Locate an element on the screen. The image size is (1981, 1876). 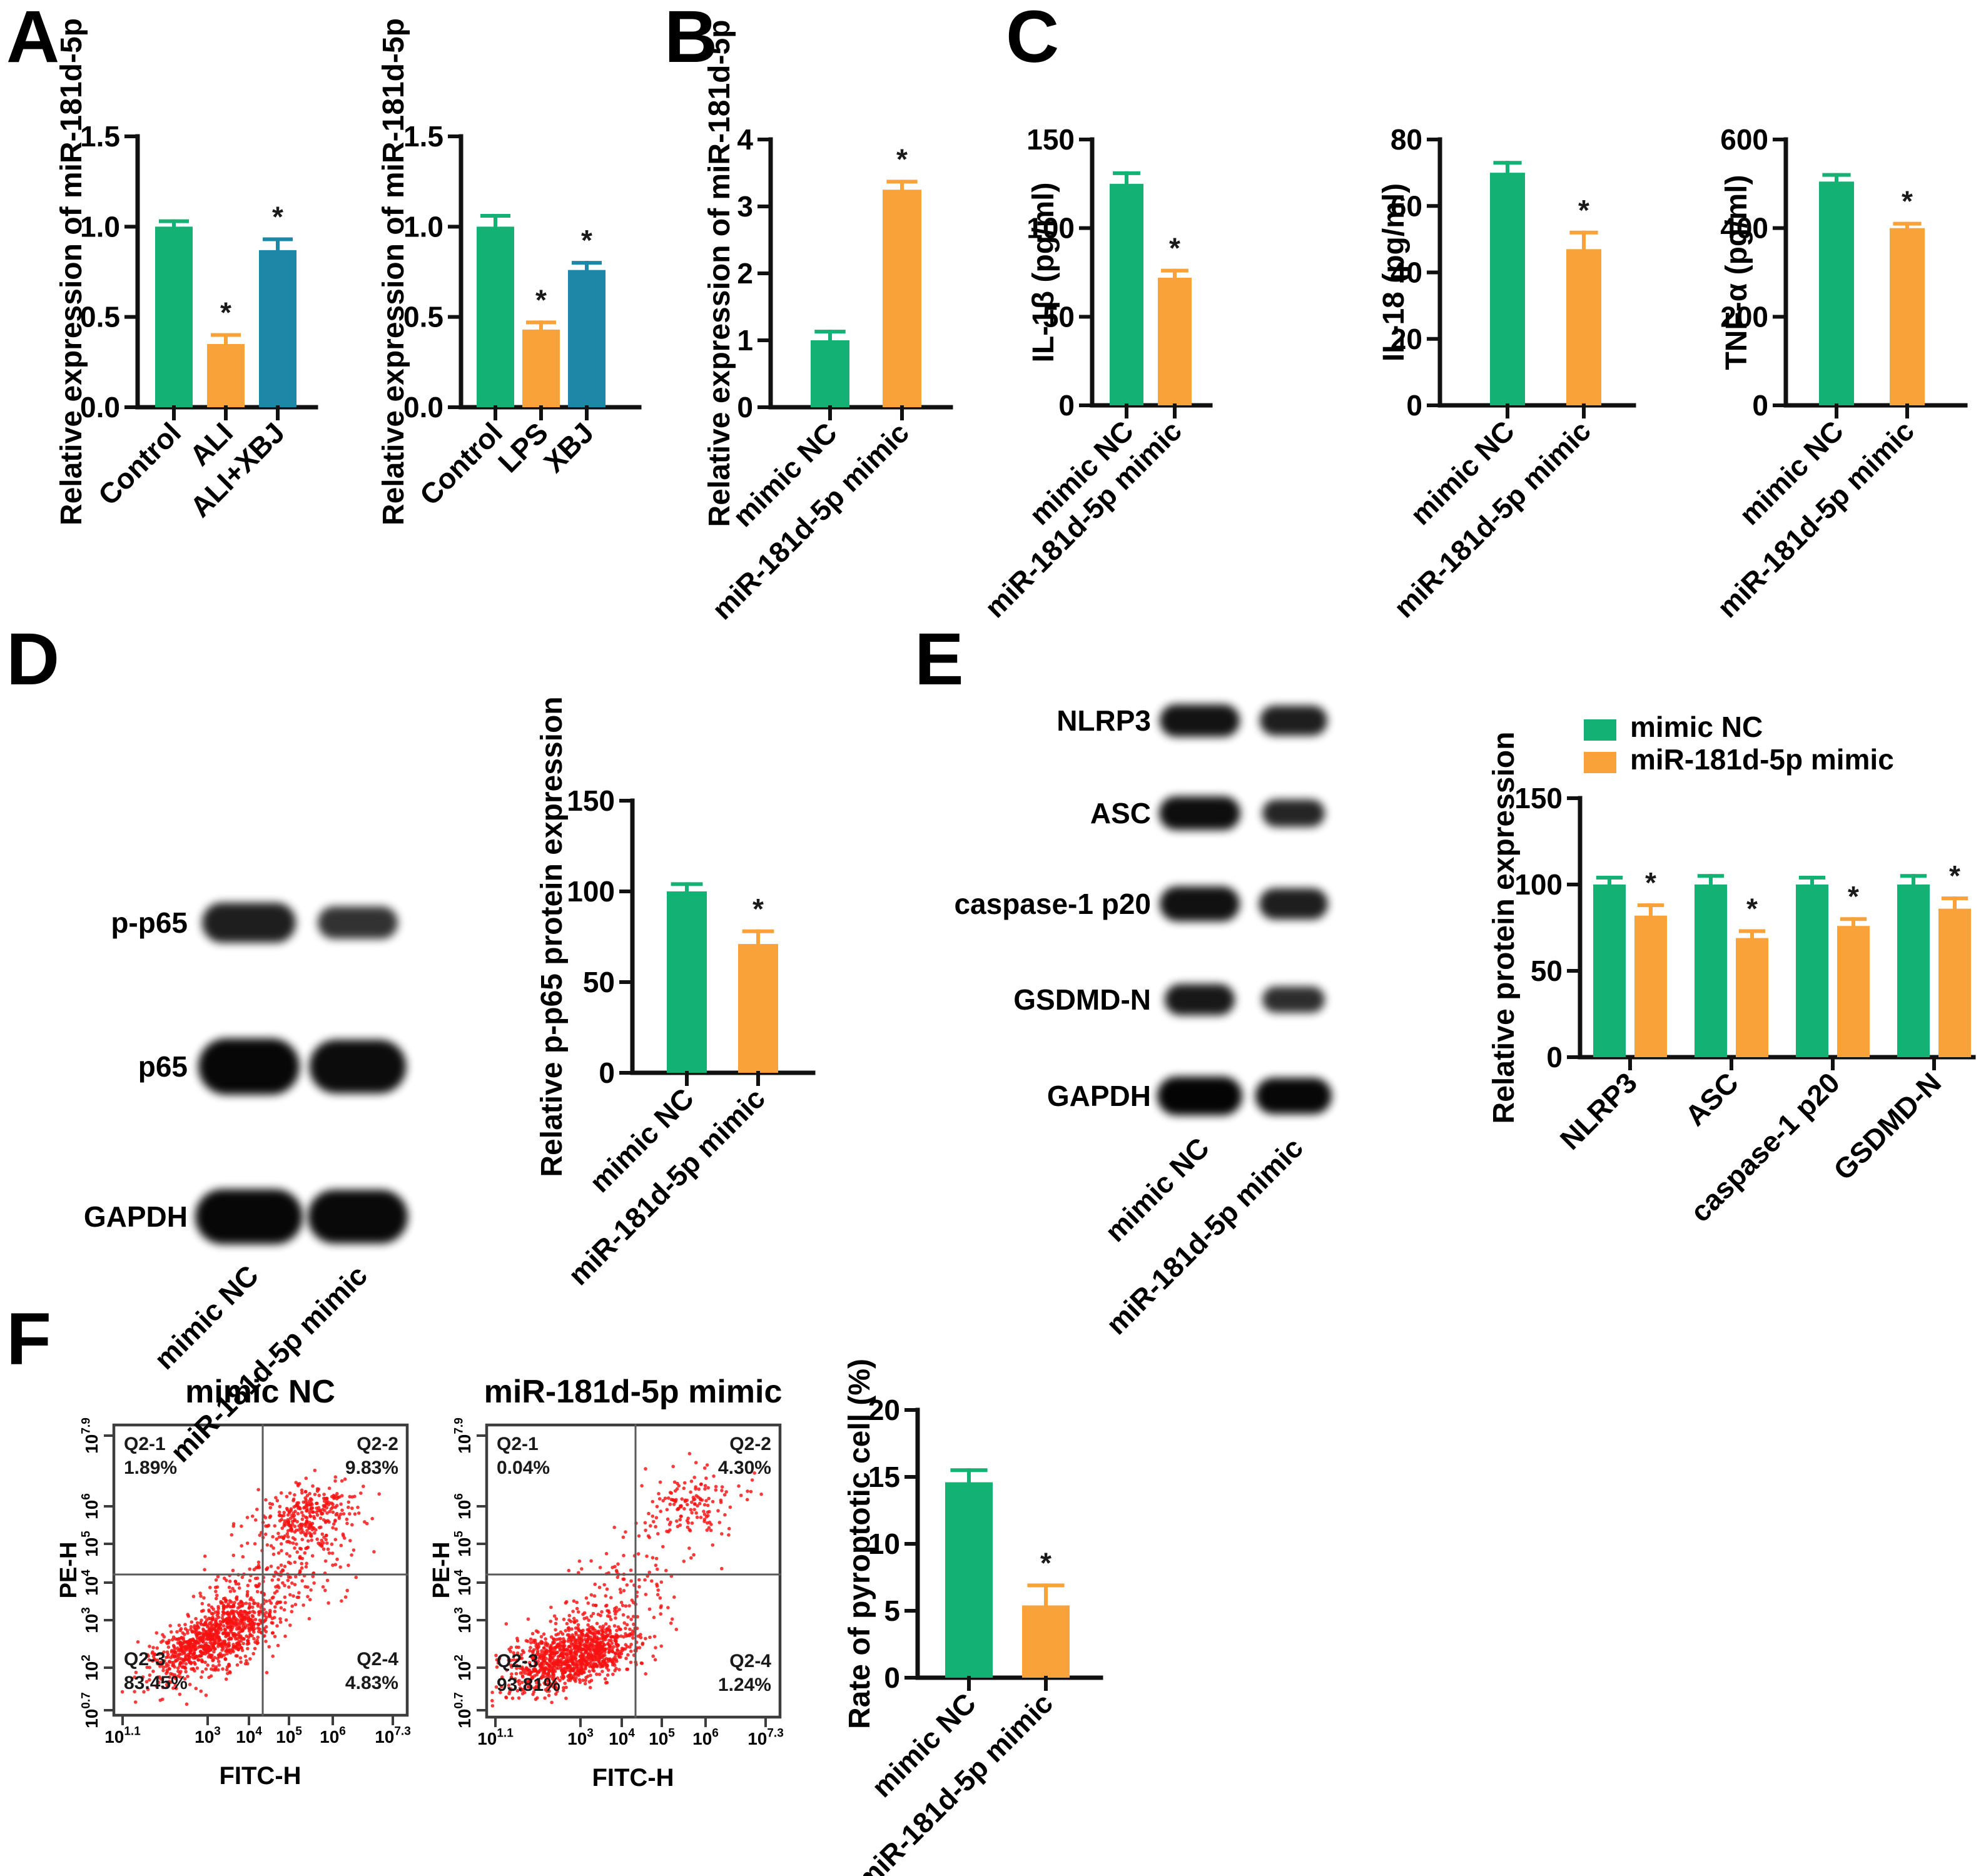
x-category-label: miR-181d-5p mimic is located at coordinates (1083, 519).